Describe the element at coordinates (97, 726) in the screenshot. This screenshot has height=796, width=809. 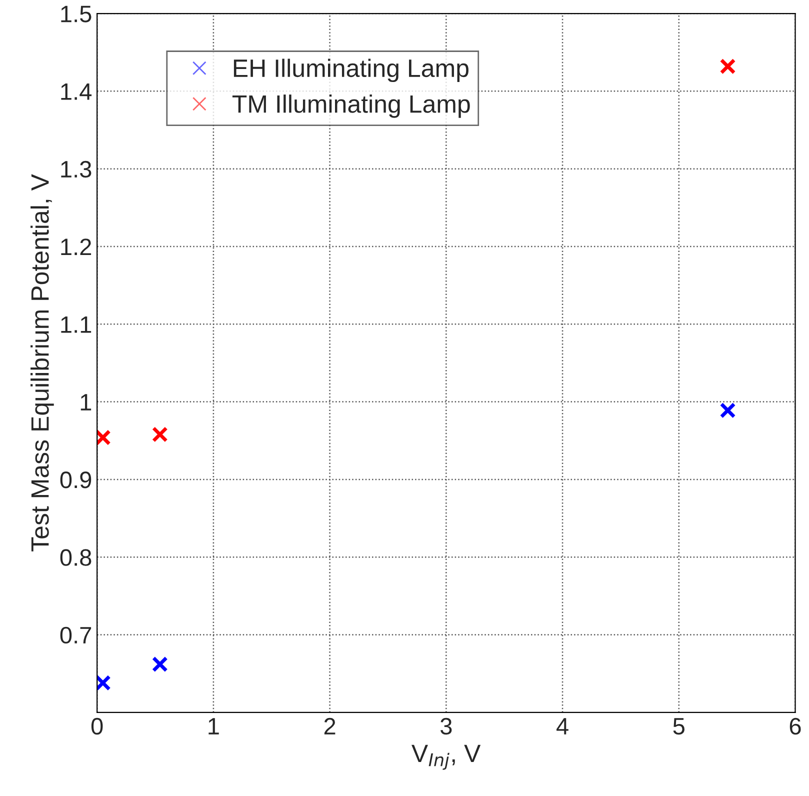
I see `x-tick-label: 0` at that location.